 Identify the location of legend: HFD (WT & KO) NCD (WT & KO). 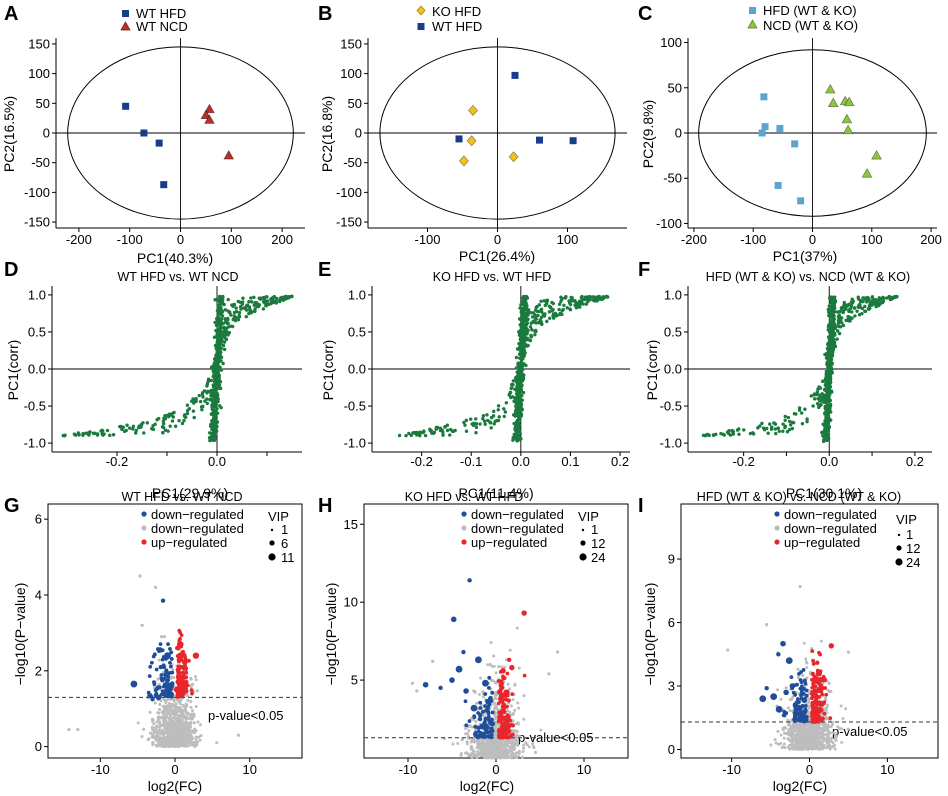
(802, 18).